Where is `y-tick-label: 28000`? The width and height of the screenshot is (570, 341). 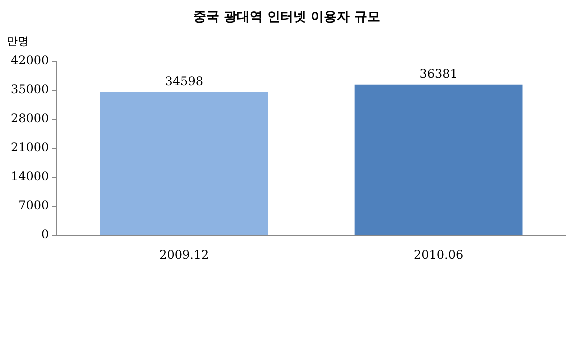 y-tick-label: 28000 is located at coordinates (30, 119).